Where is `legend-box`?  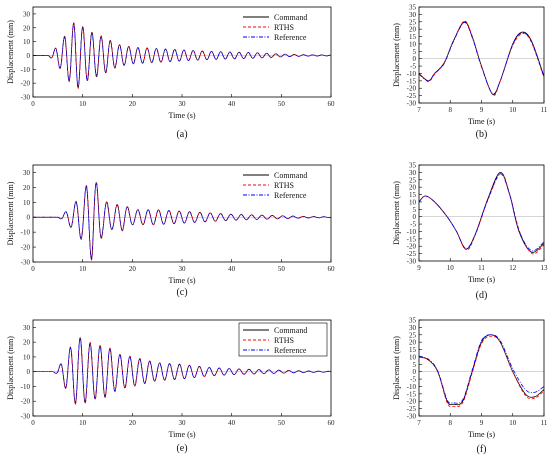 legend-box is located at coordinates (283, 339).